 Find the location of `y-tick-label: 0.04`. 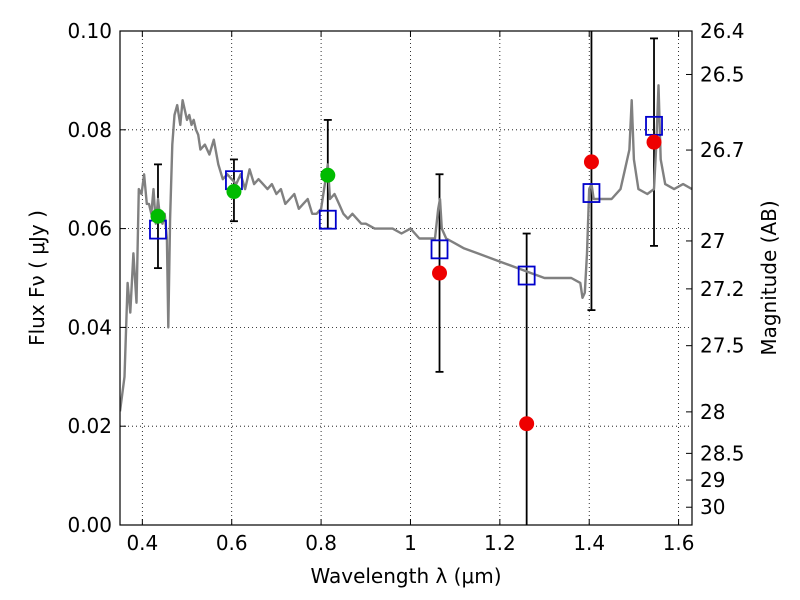

y-tick-label: 0.04 is located at coordinates (89, 327).